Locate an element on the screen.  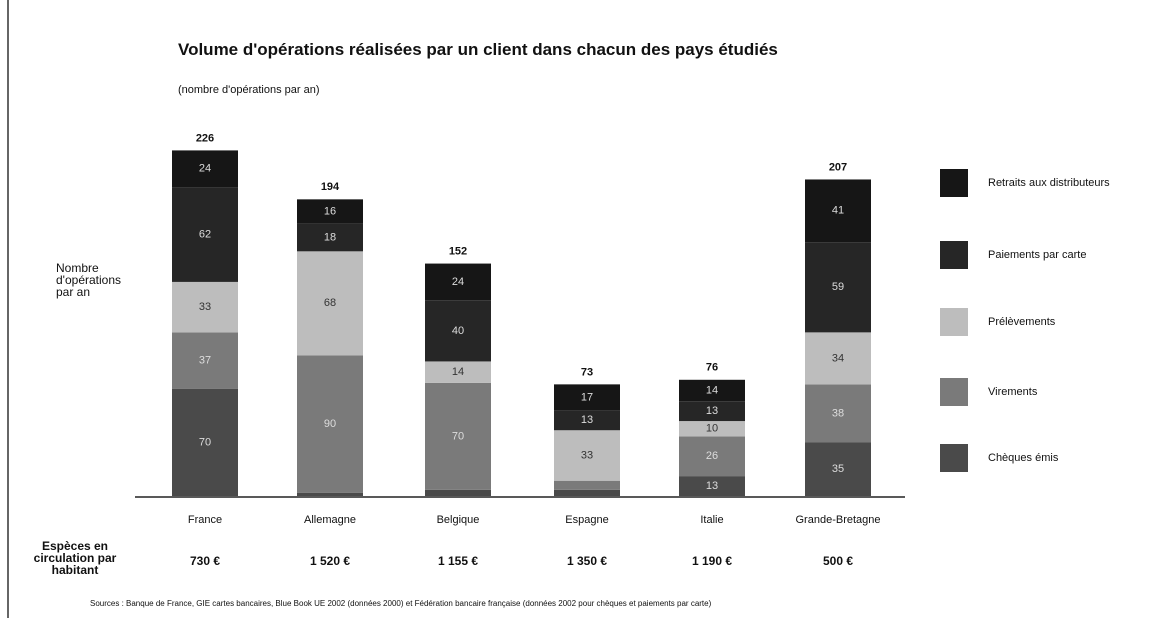
segment-label: 17 is located at coordinates (587, 397).